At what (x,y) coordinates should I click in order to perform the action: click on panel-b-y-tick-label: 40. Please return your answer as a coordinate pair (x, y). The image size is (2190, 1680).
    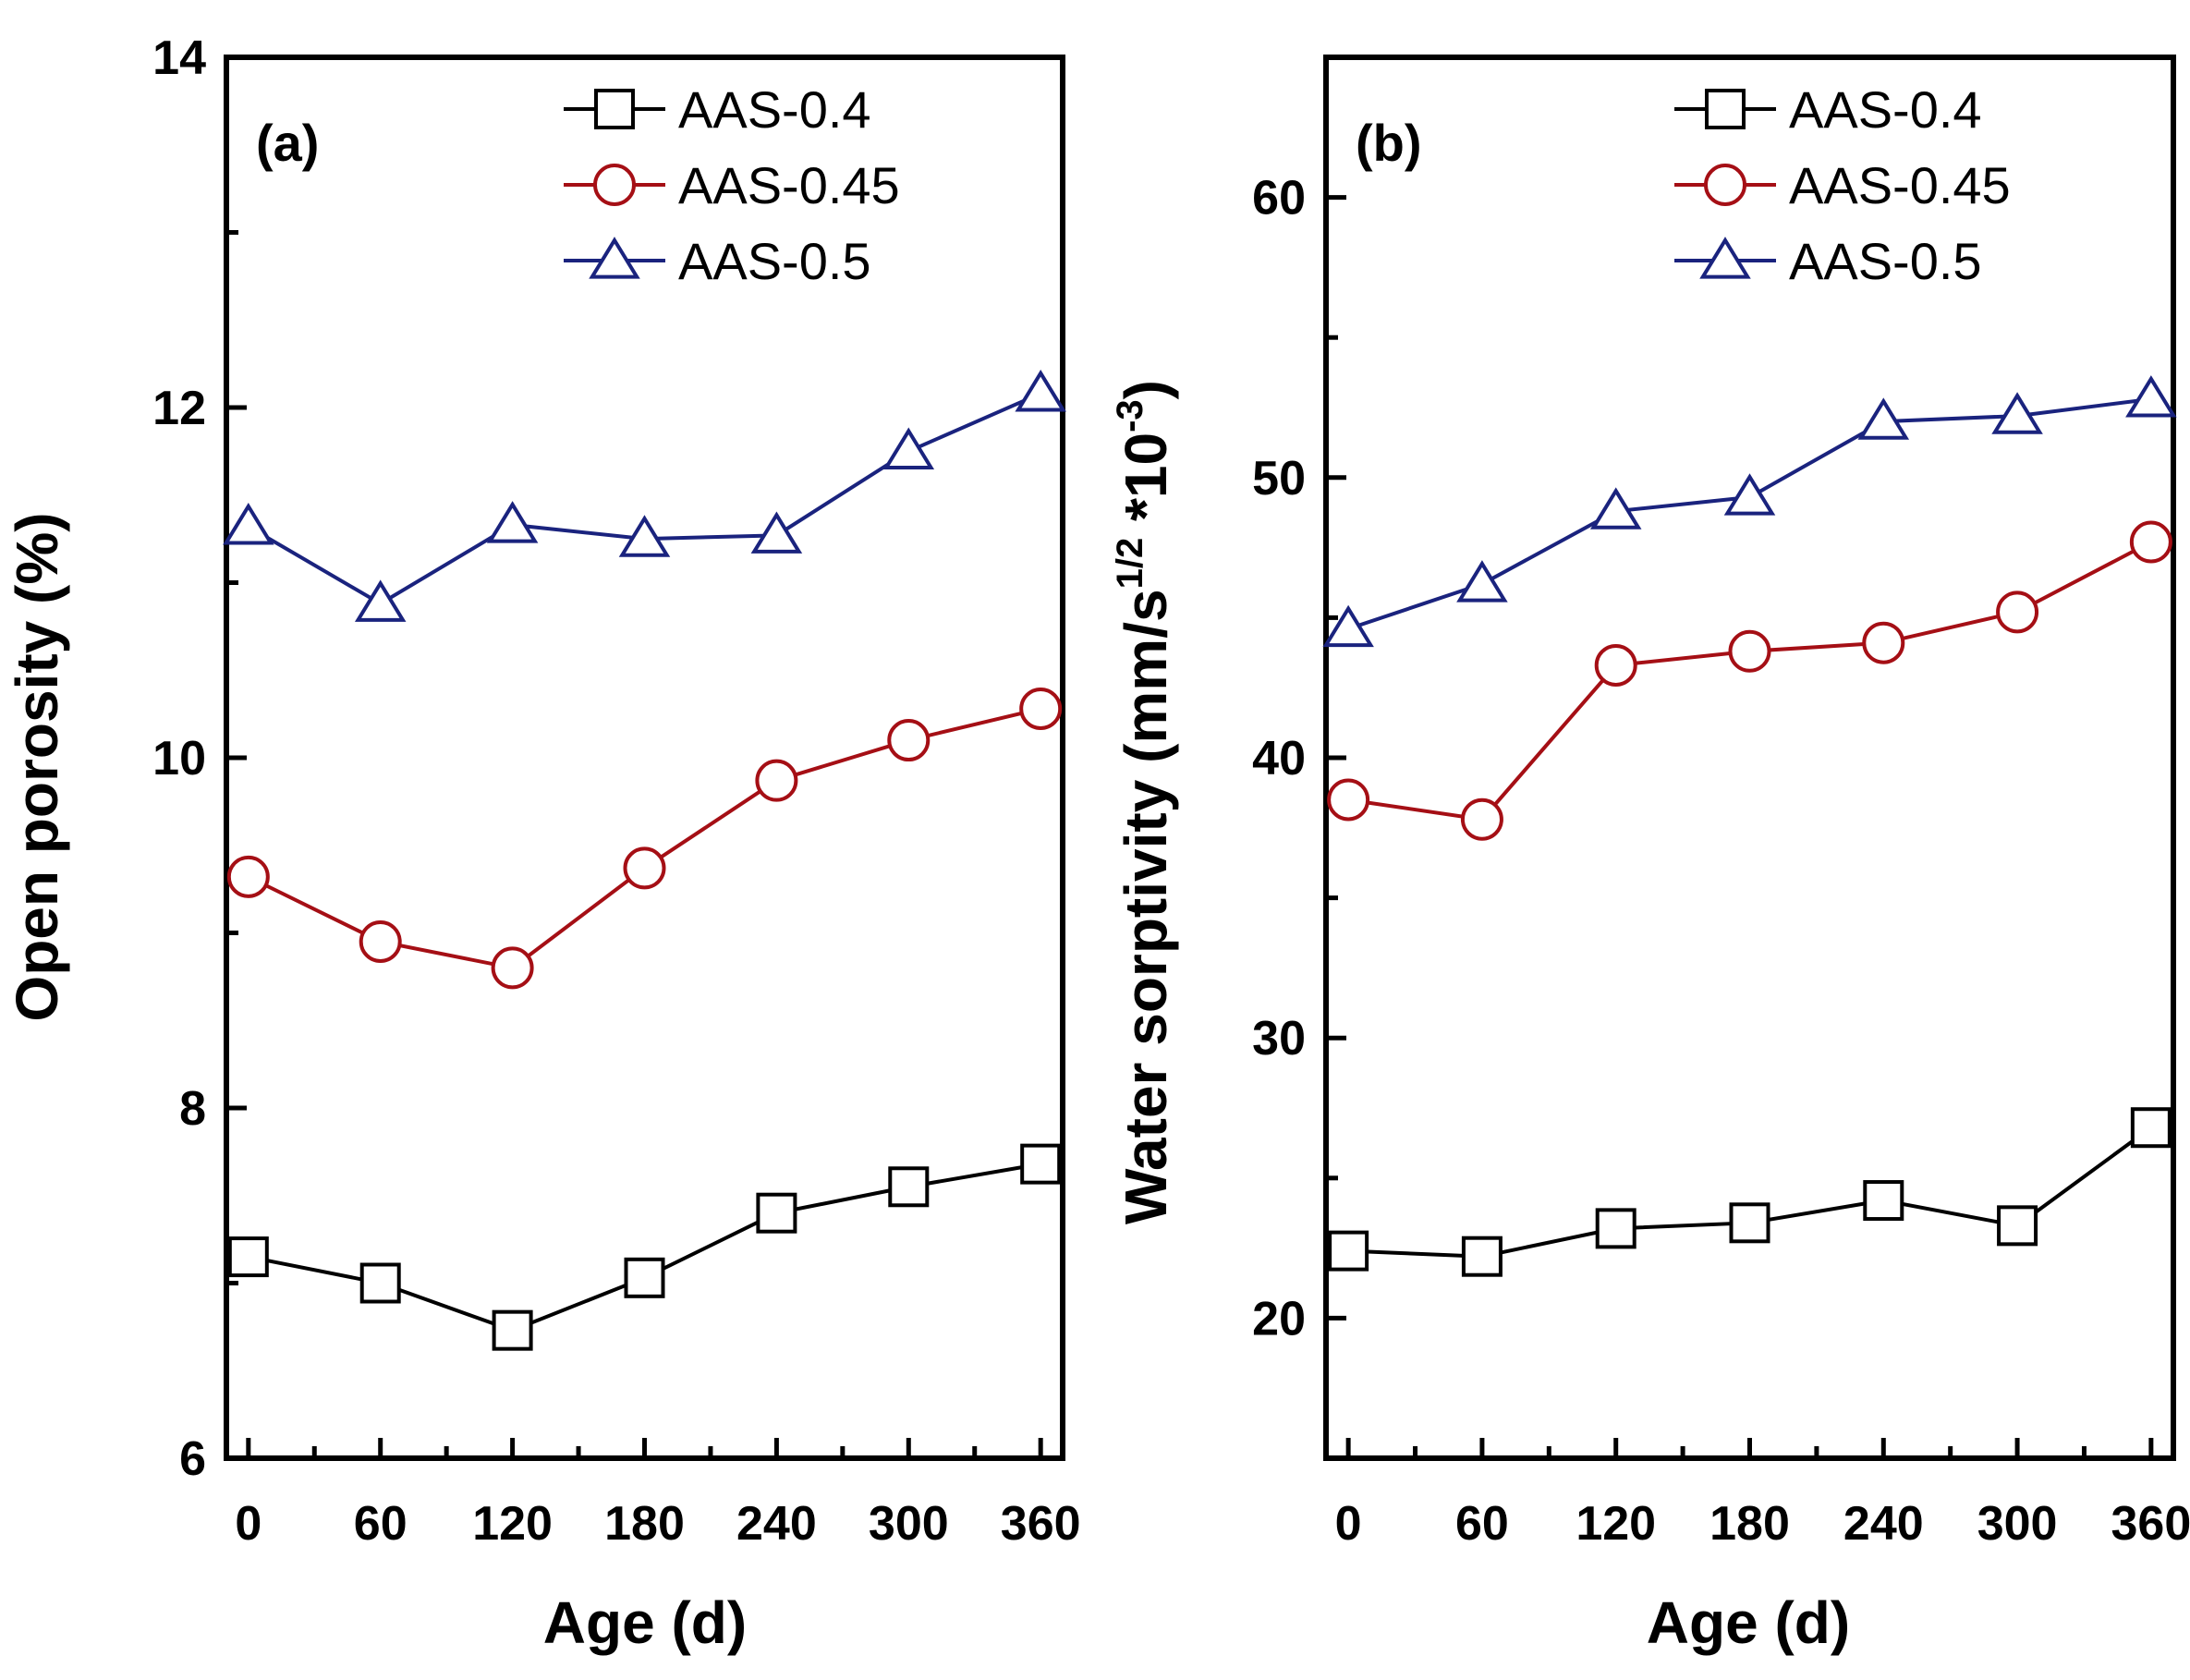
    Looking at the image, I should click on (1279, 758).